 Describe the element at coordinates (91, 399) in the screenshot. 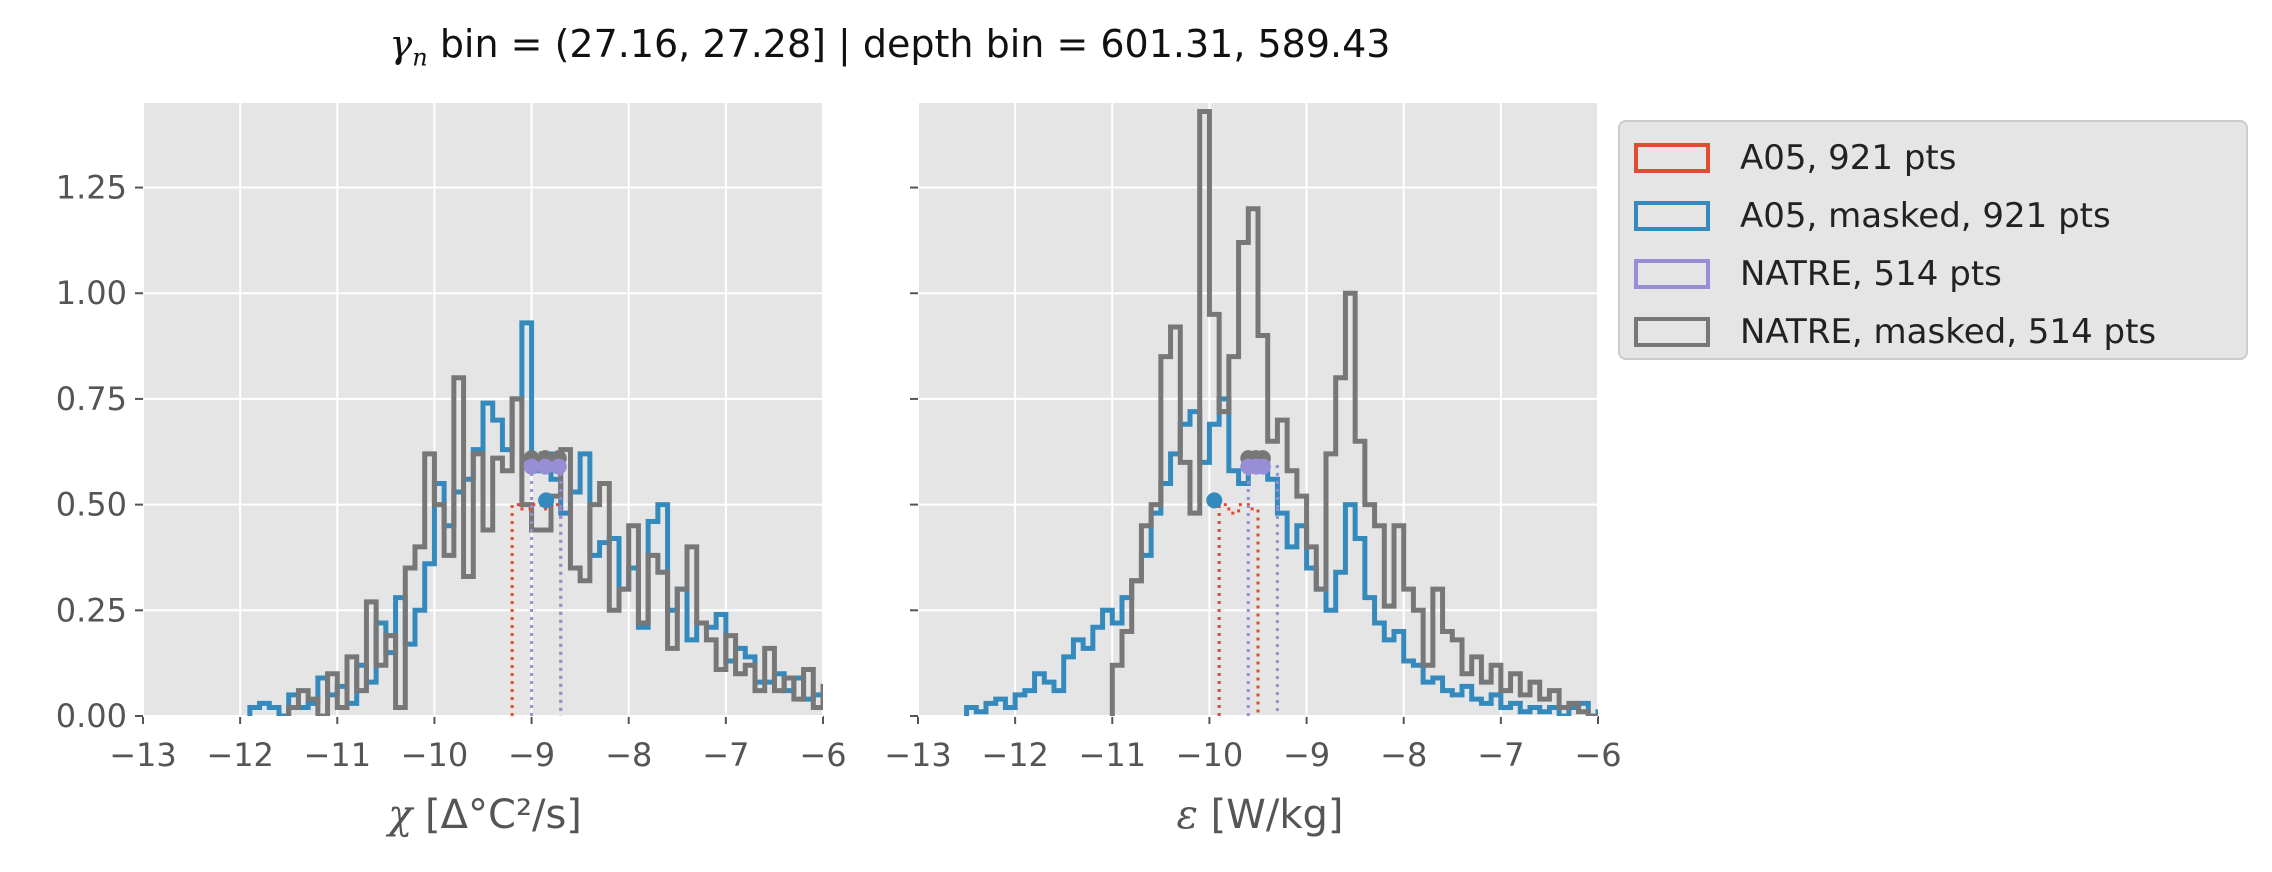

I see `y-tick-label: 0.75` at that location.